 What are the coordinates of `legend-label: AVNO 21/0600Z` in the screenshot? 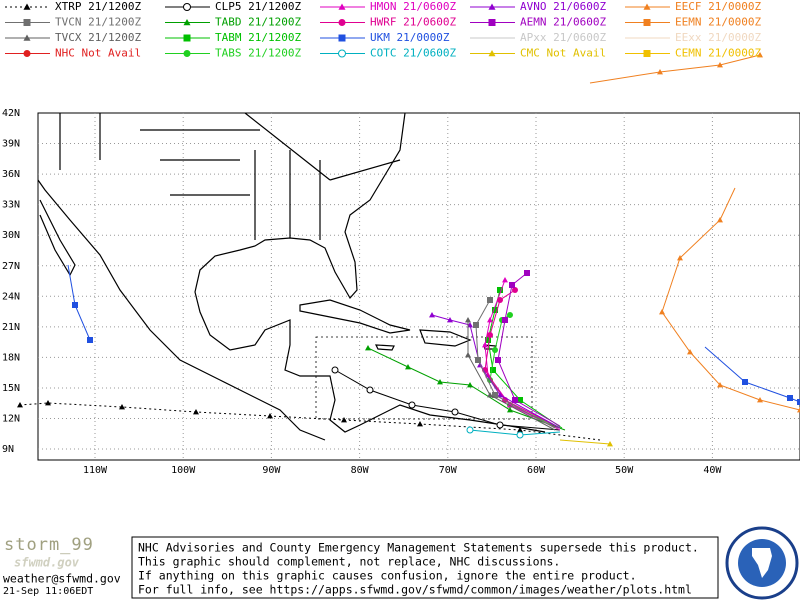 It's located at (563, 6).